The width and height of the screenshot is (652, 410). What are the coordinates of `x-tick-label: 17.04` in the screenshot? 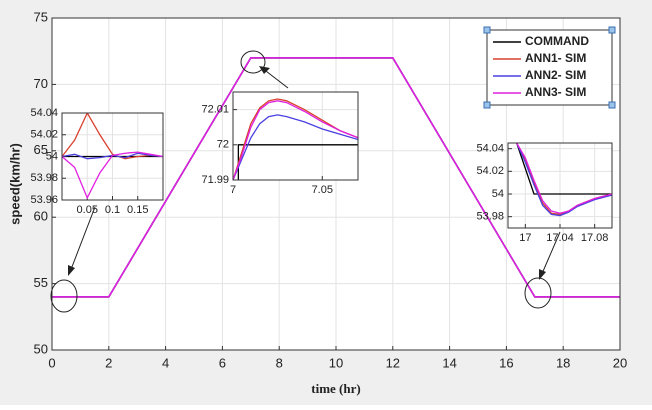 It's located at (560, 238).